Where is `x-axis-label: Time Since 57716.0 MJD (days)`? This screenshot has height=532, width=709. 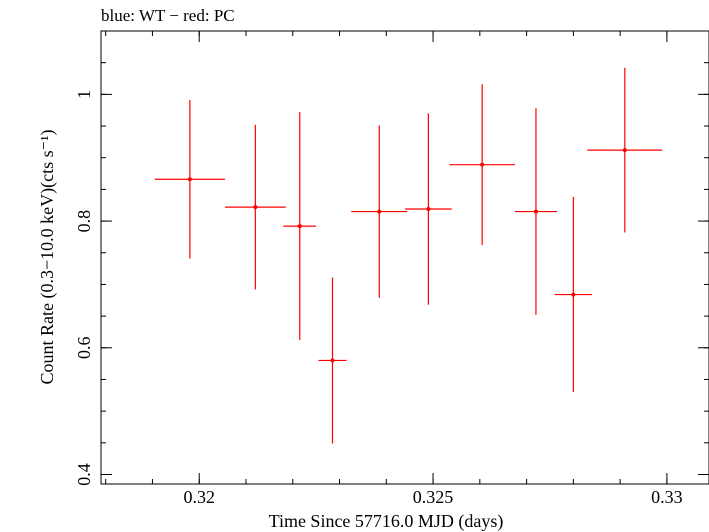
x-axis-label: Time Since 57716.0 MJD (days) is located at coordinates (386, 521).